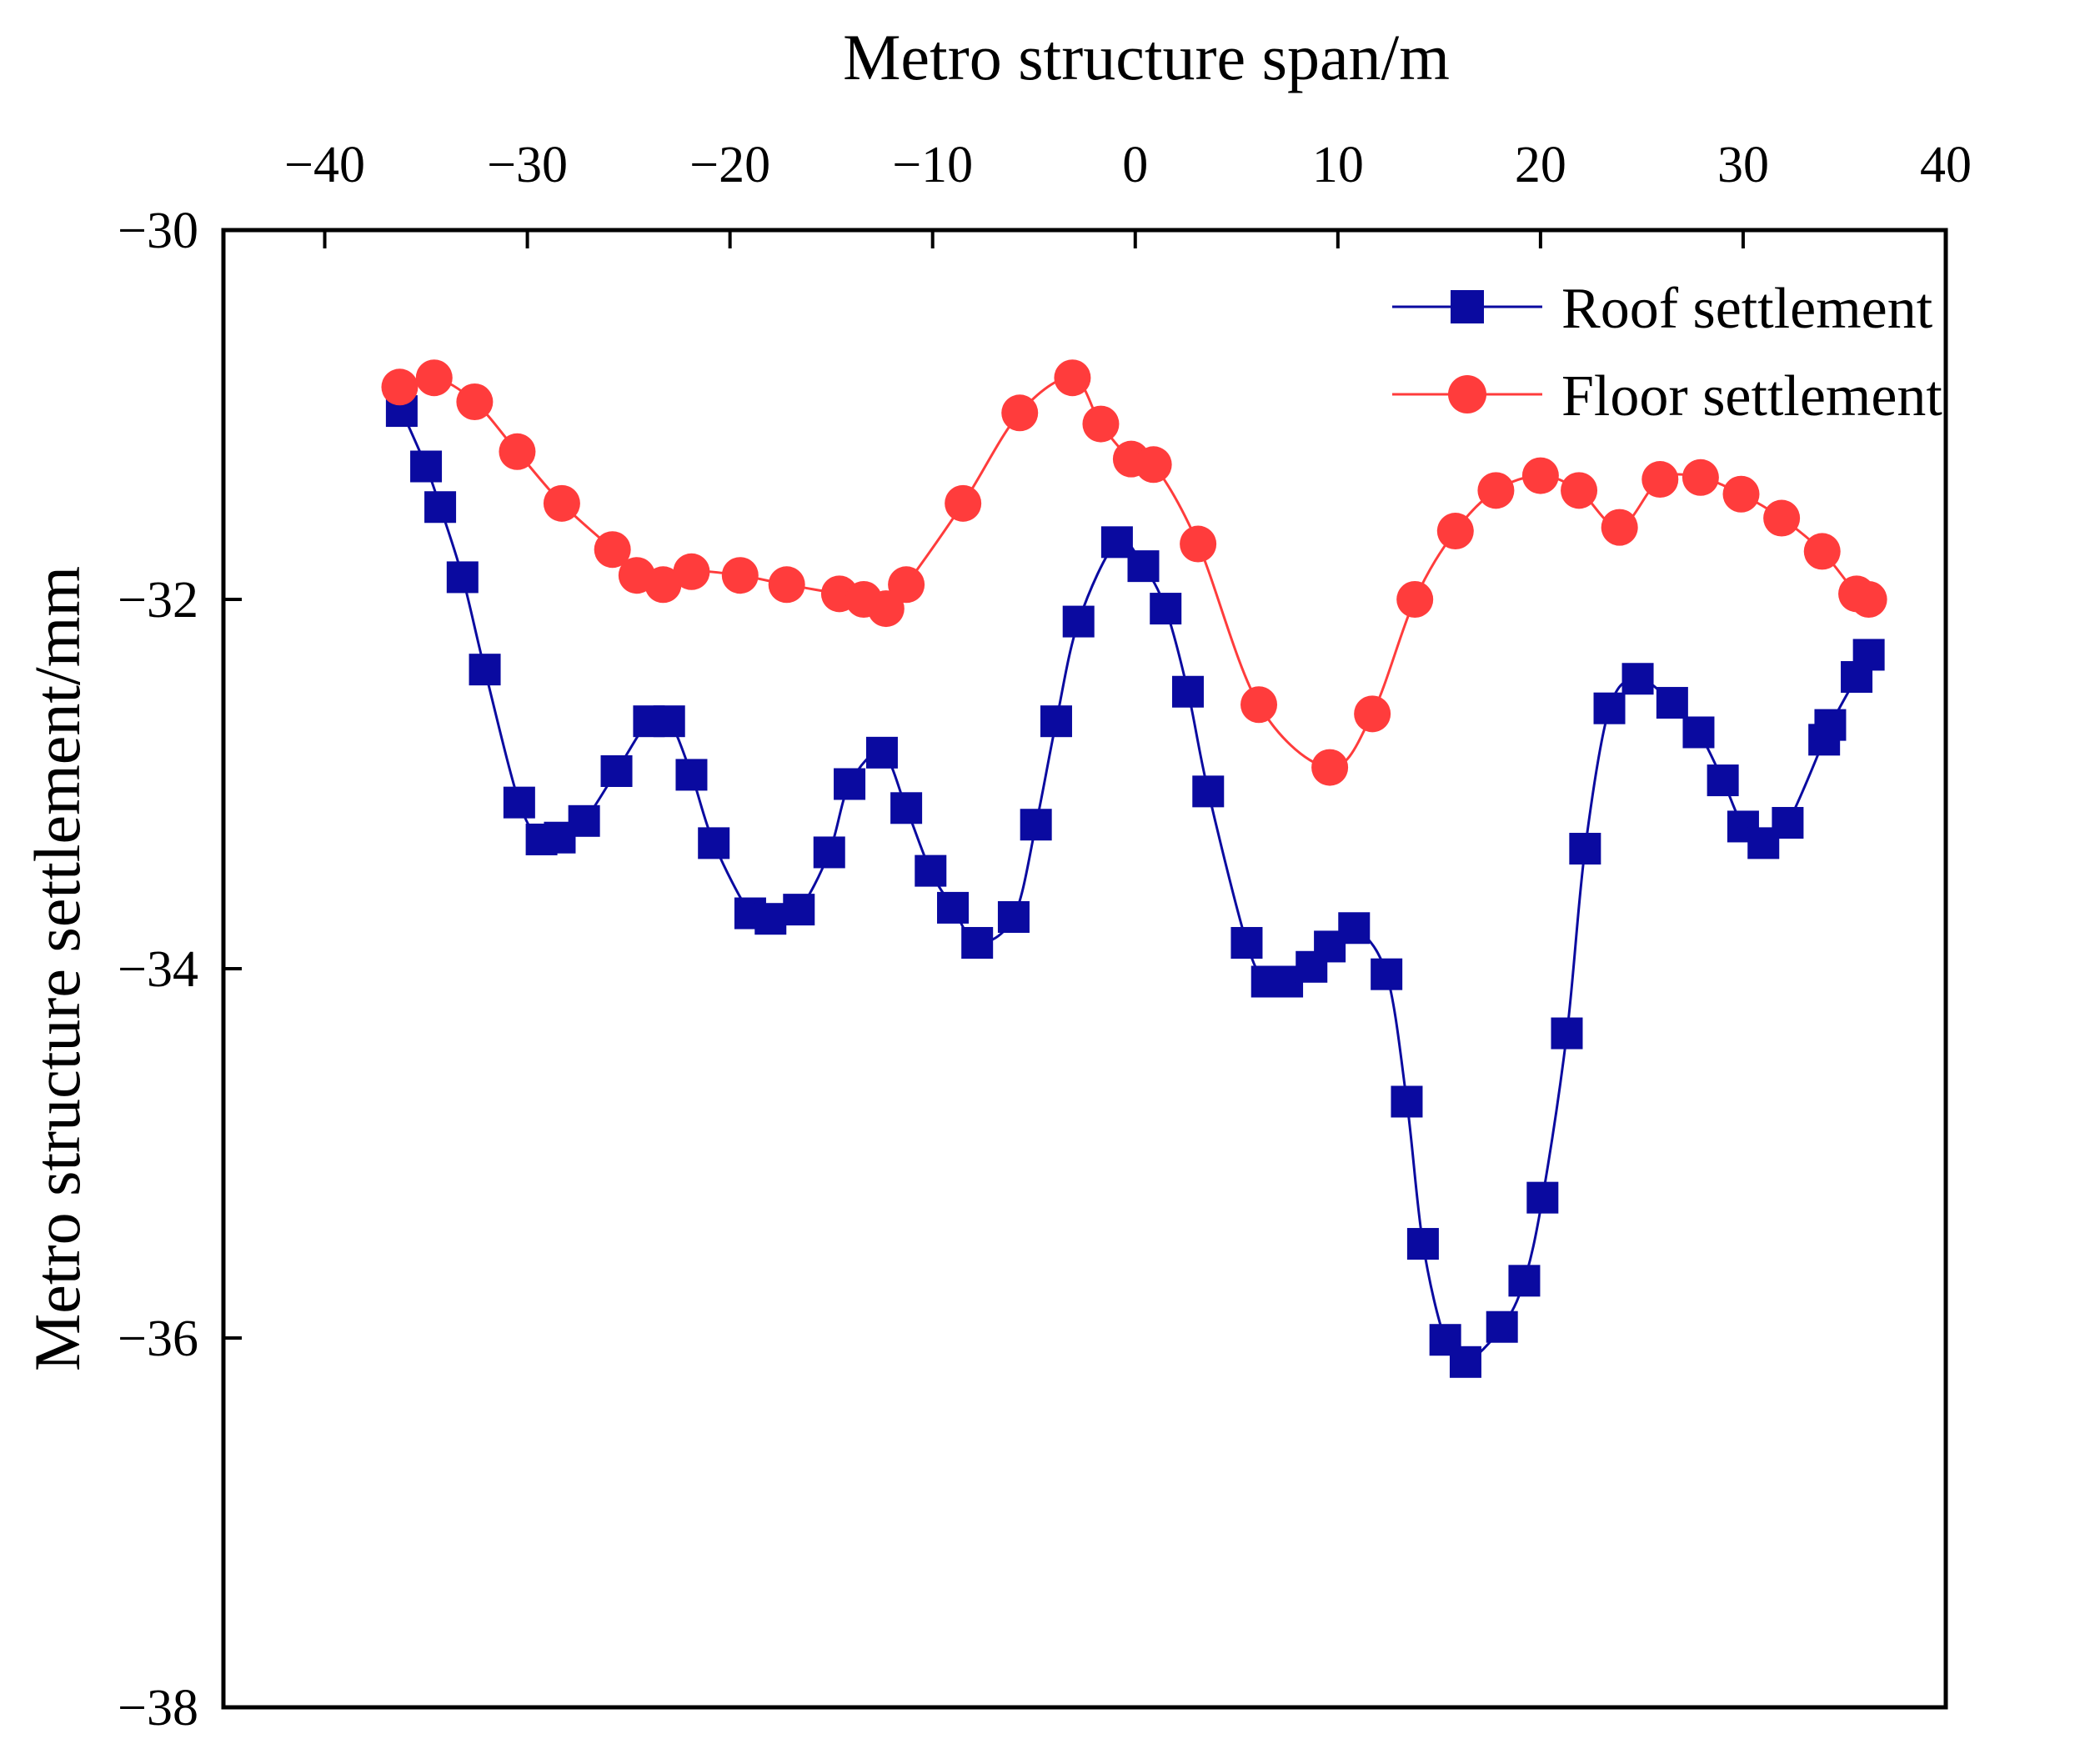  I want to click on x-tick-label: 40, so click(1946, 165).